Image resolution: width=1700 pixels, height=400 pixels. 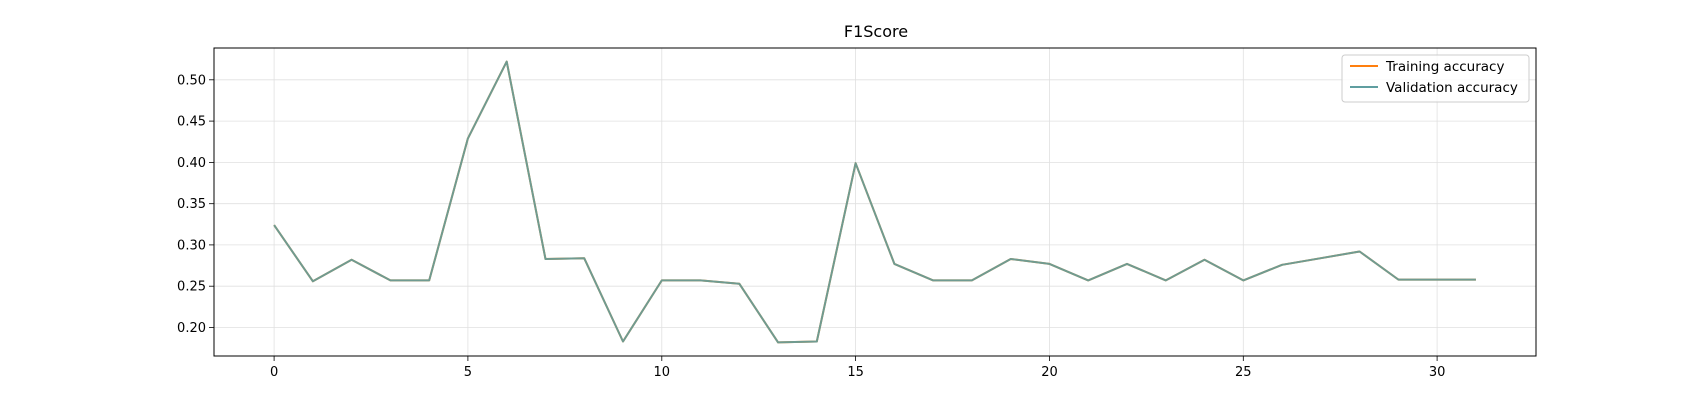 What do you see at coordinates (191, 163) in the screenshot?
I see `y-tick-label: 0.40` at bounding box center [191, 163].